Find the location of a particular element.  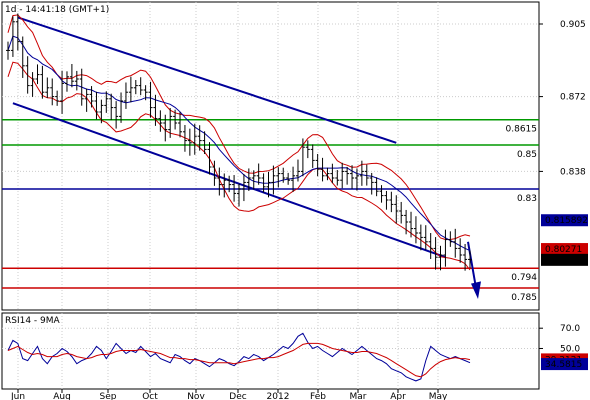

rsi-badge is located at coordinates (564, 364).